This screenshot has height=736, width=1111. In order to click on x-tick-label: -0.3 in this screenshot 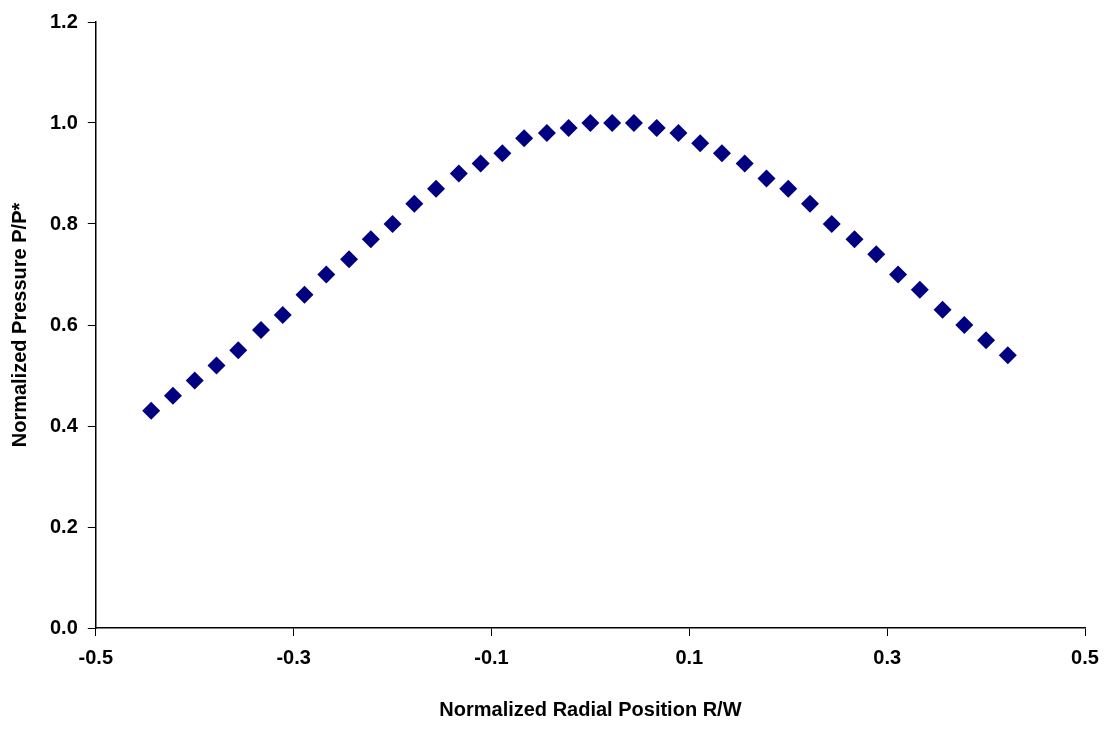, I will do `click(293, 656)`.